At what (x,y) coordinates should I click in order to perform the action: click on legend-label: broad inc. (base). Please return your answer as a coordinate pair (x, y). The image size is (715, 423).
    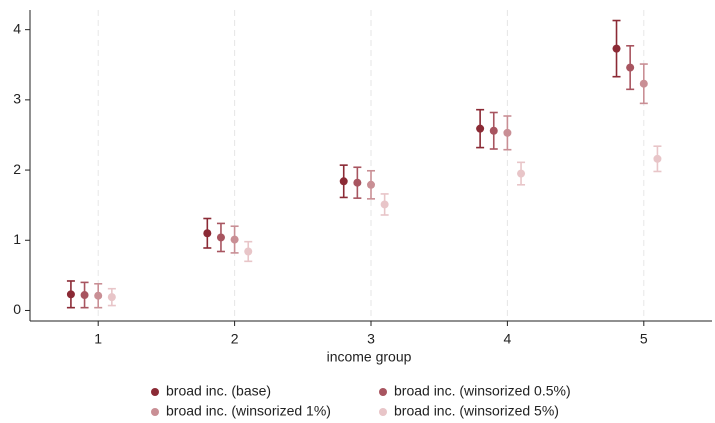
    Looking at the image, I should click on (218, 391).